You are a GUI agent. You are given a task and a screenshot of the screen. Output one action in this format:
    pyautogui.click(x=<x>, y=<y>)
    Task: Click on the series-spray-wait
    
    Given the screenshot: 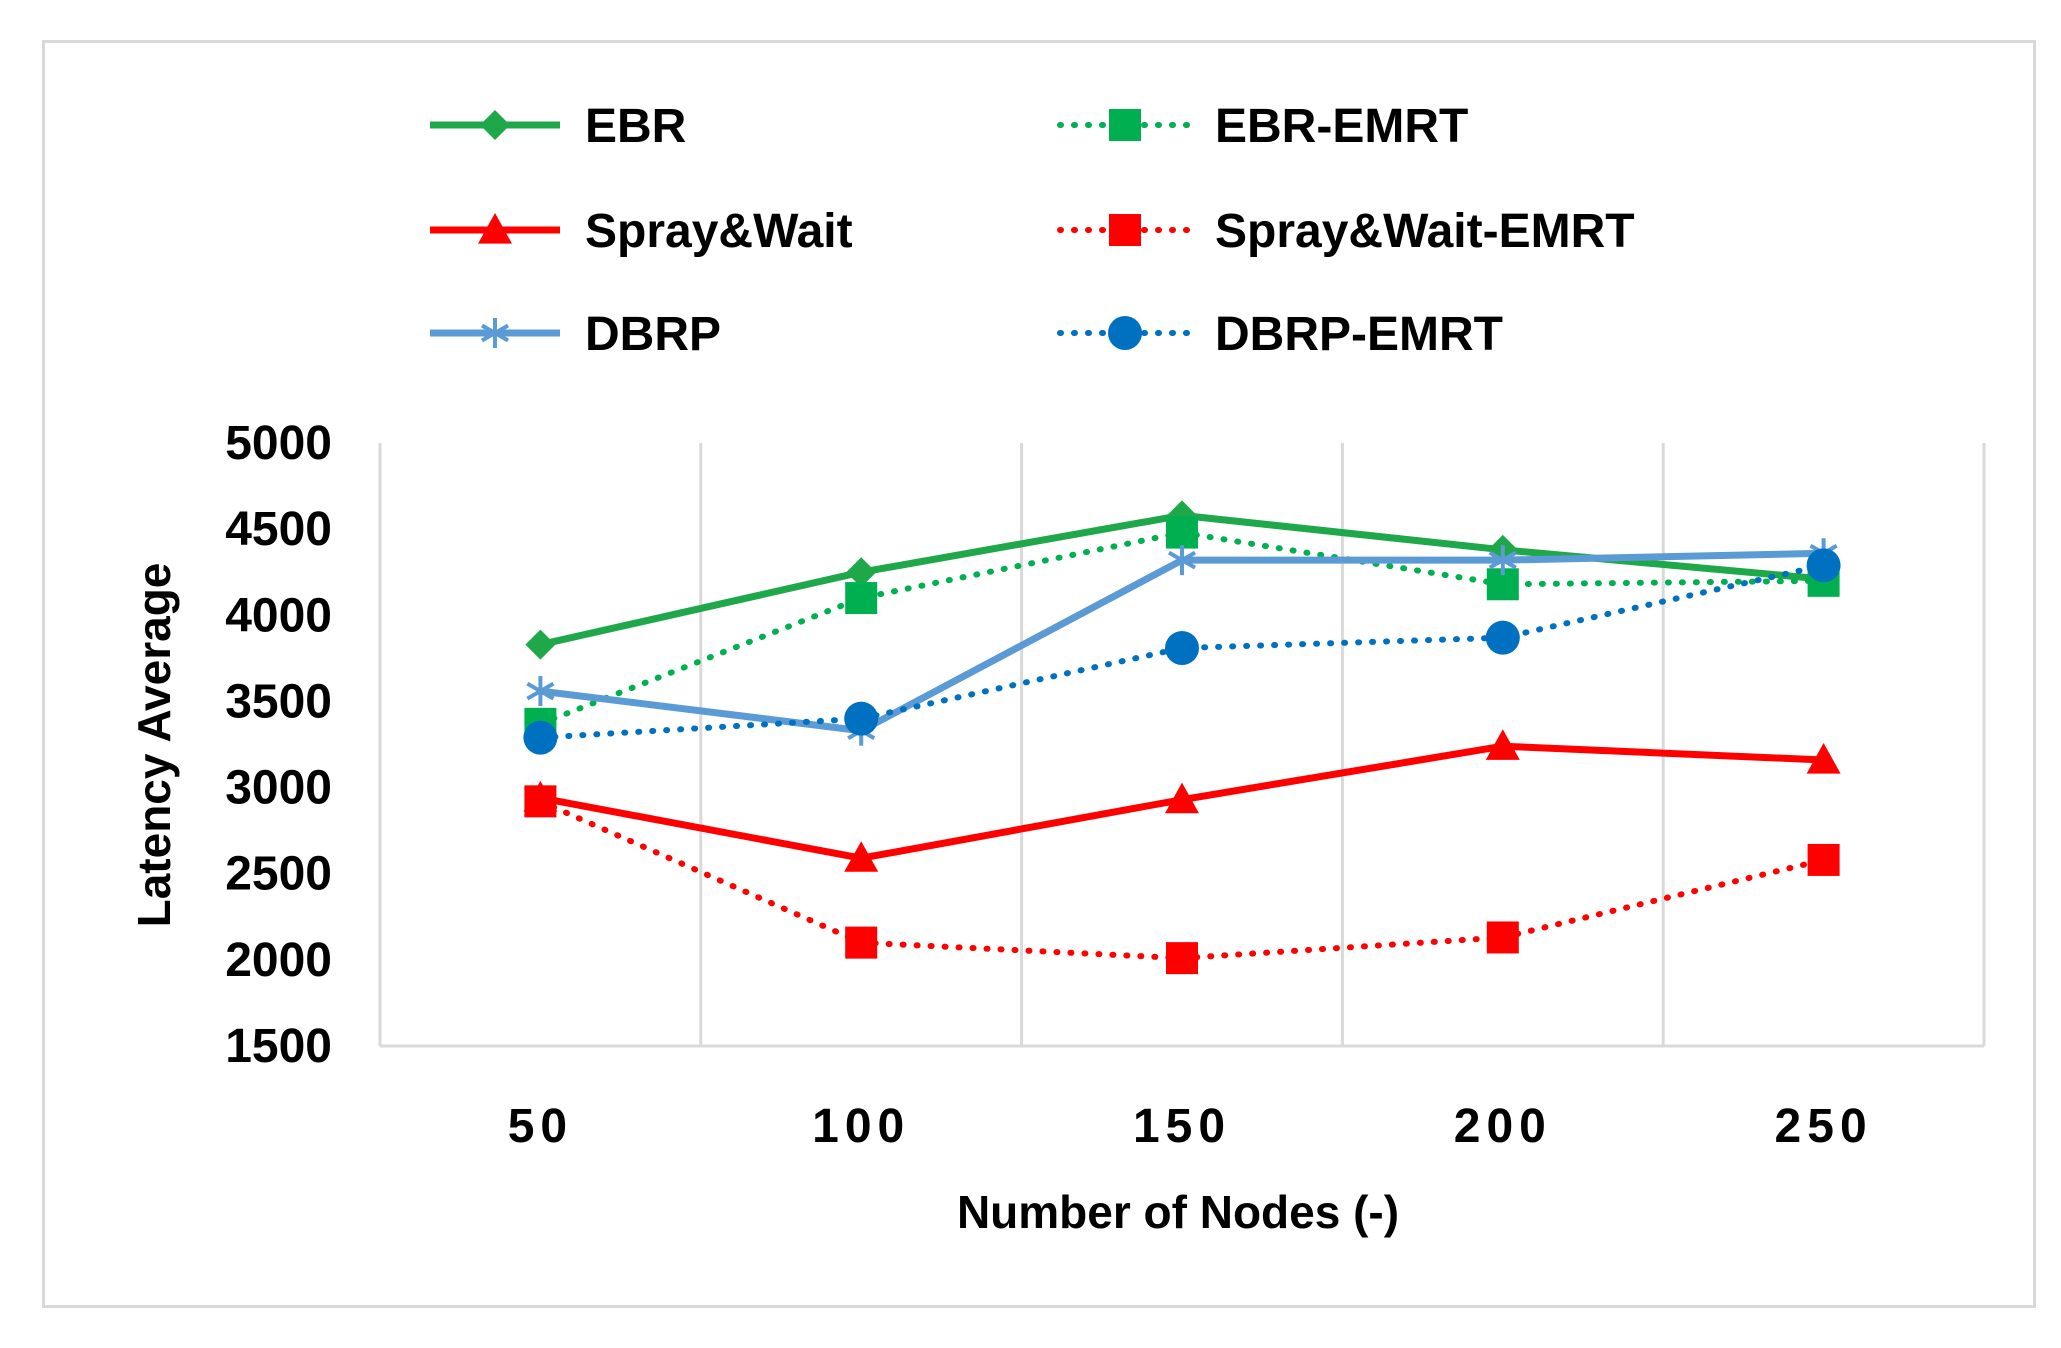 What is the action you would take?
    pyautogui.click(x=1182, y=800)
    